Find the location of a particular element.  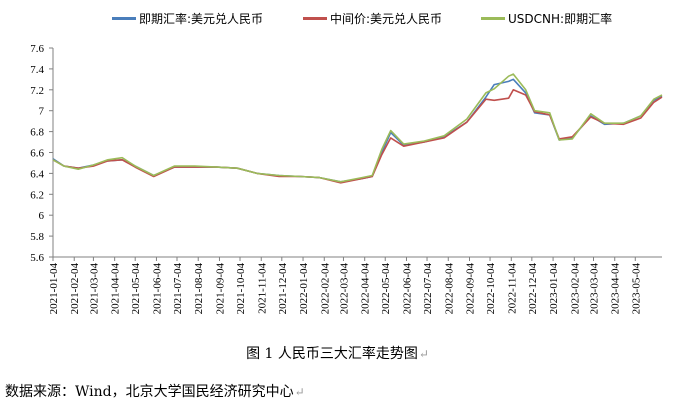

y-tick-label: 5.8 is located at coordinates (37, 237).